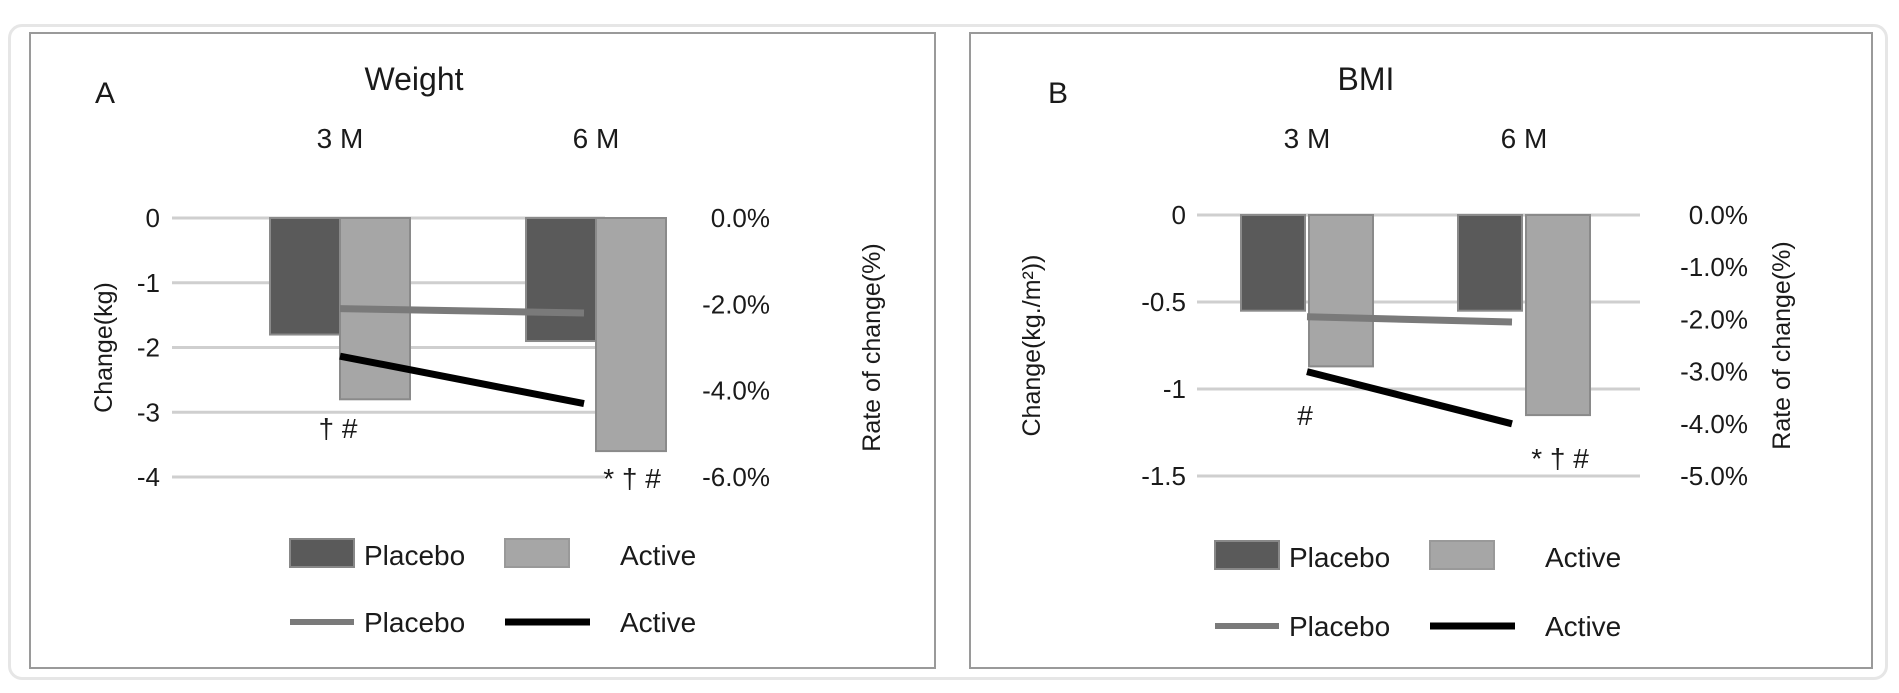  I want to click on panel-a-y2-tick: -6.0%, so click(736, 477).